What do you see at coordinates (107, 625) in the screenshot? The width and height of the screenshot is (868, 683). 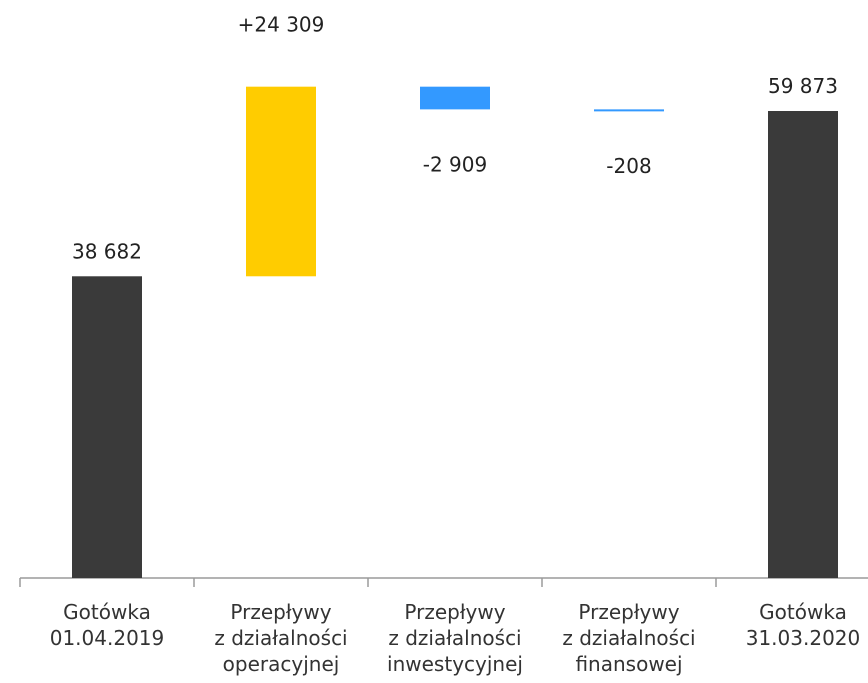 I see `x-tick-label-1: Gotówka 01.04.2019` at bounding box center [107, 625].